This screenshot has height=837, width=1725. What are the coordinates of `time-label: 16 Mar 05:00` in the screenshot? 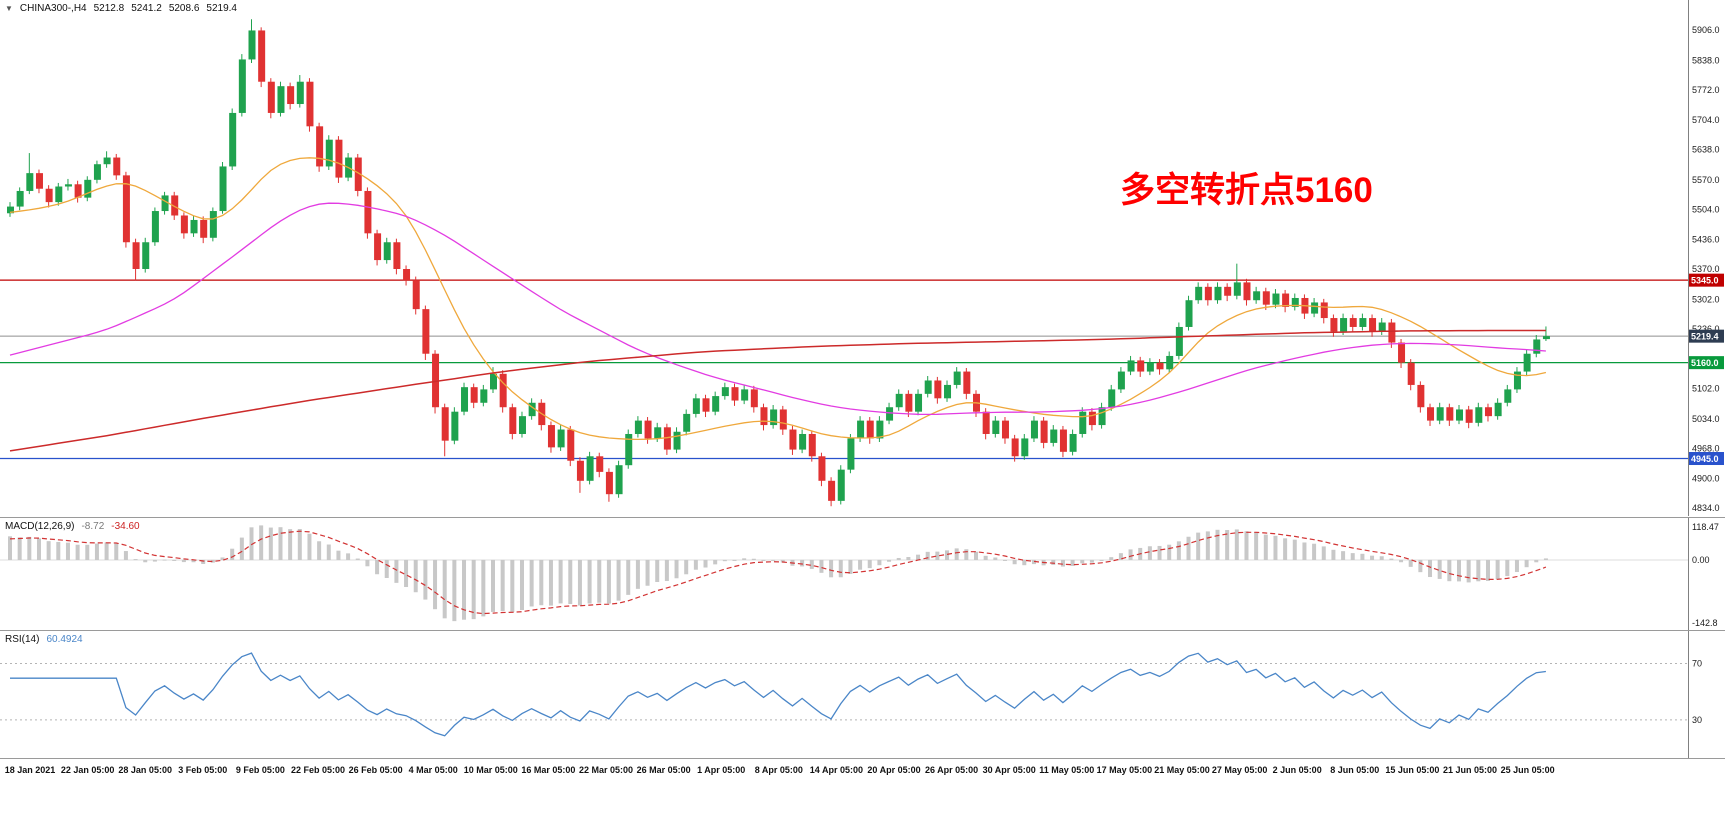 It's located at (548, 770).